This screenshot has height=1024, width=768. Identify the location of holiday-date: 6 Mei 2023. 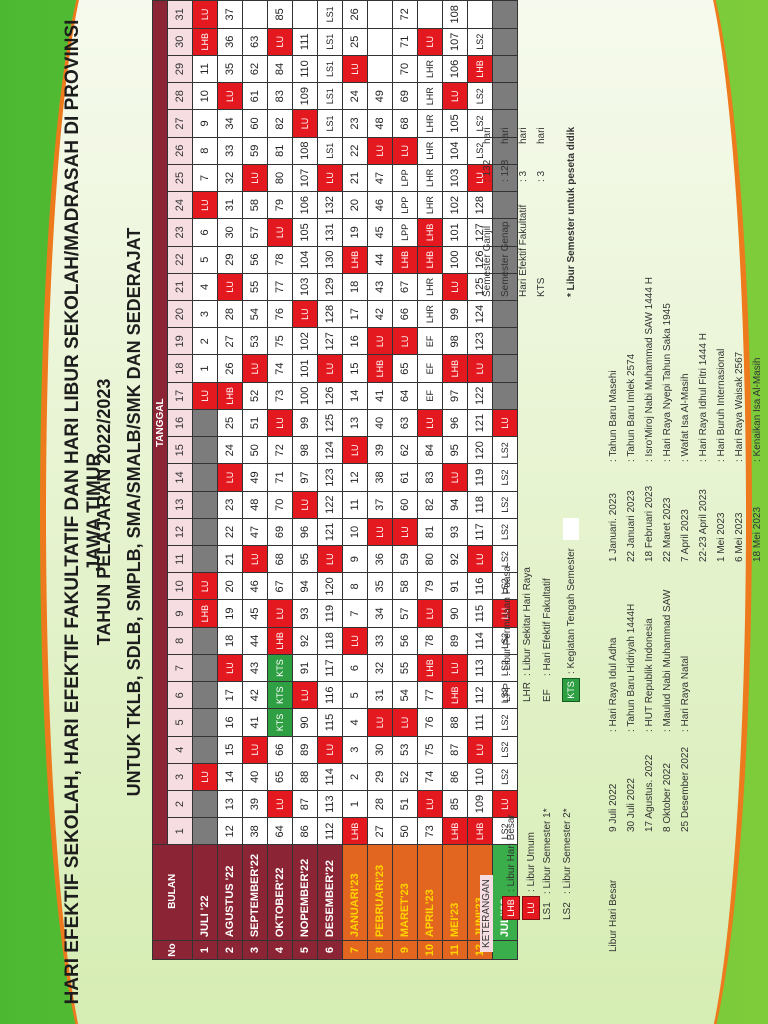
(739, 537).